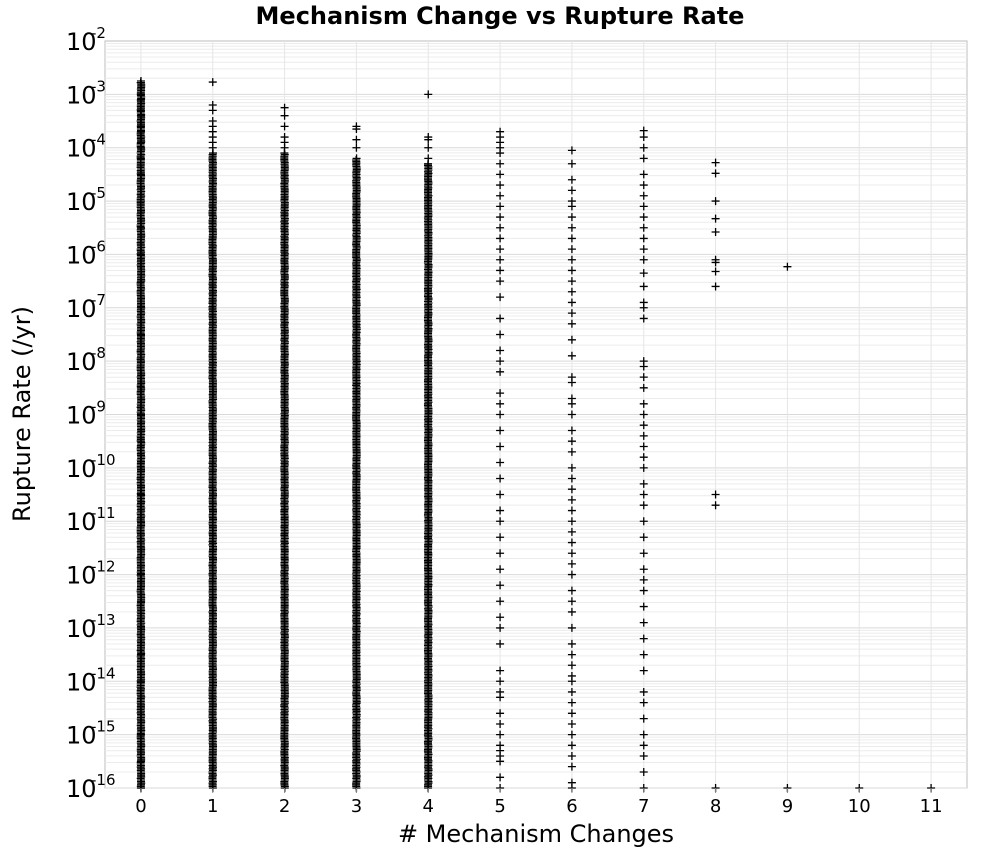  Describe the element at coordinates (103, 673) in the screenshot. I see `y-tick-exponent: -14` at that location.